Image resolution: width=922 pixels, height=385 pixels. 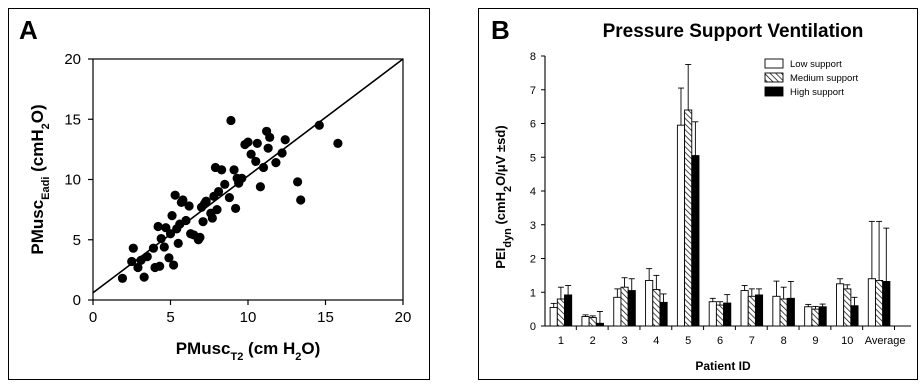 What do you see at coordinates (656, 341) in the screenshot?
I see `x-tick-label: 4` at bounding box center [656, 341].